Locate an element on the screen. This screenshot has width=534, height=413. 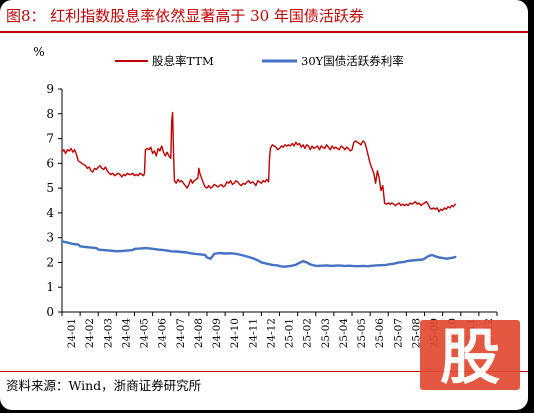
y-tick-label: 7 is located at coordinates (50, 139).